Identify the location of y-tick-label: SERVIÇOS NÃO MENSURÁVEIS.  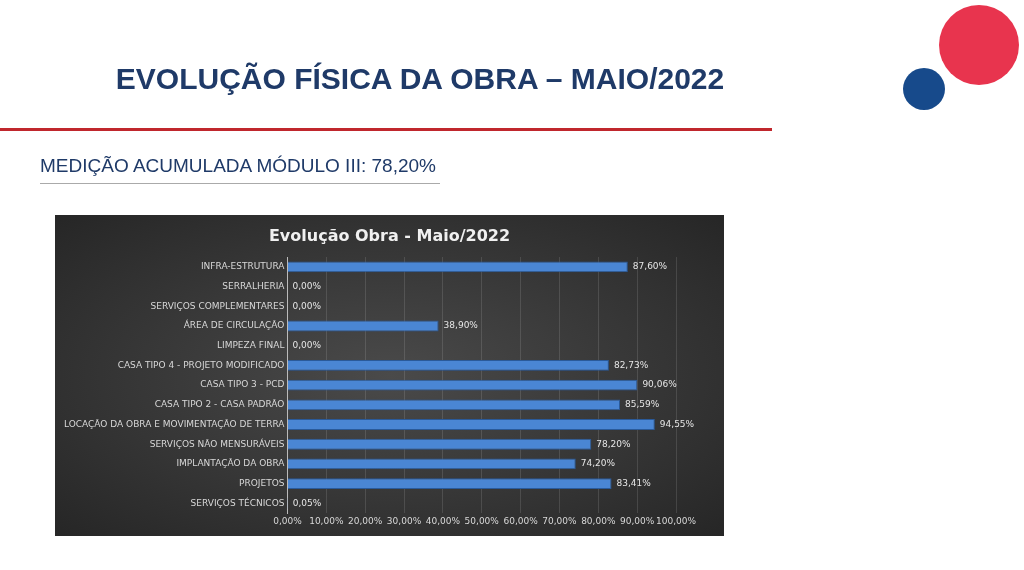
(217, 443).